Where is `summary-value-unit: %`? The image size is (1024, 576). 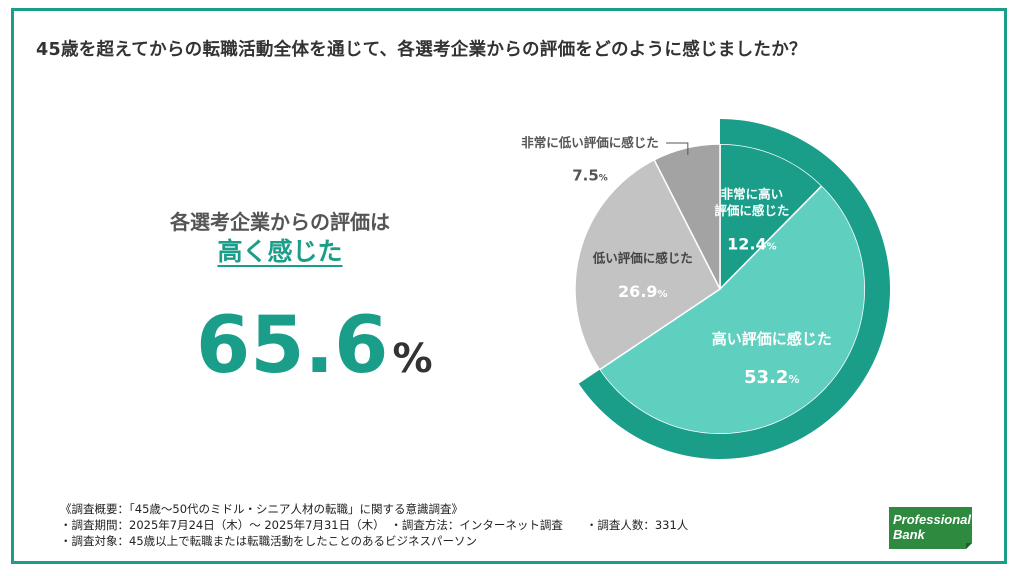
summary-value-unit: % is located at coordinates (412, 359).